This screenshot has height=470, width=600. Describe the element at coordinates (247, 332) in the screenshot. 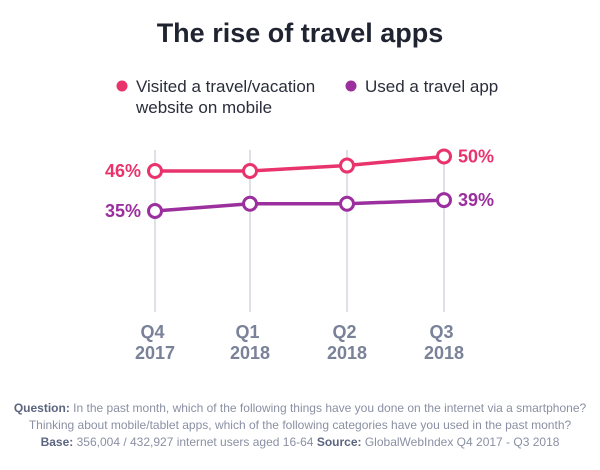

I see `x-tick-2-quarter: Q1` at that location.